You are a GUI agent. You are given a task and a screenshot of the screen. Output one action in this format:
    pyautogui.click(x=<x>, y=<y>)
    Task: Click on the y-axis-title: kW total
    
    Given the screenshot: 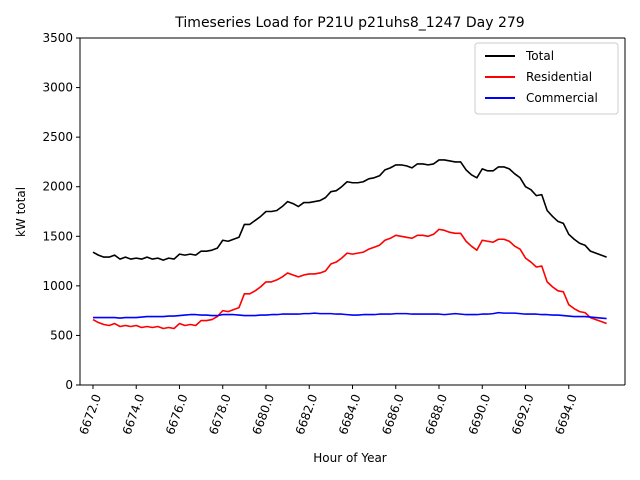 What is the action you would take?
    pyautogui.click(x=21, y=212)
    